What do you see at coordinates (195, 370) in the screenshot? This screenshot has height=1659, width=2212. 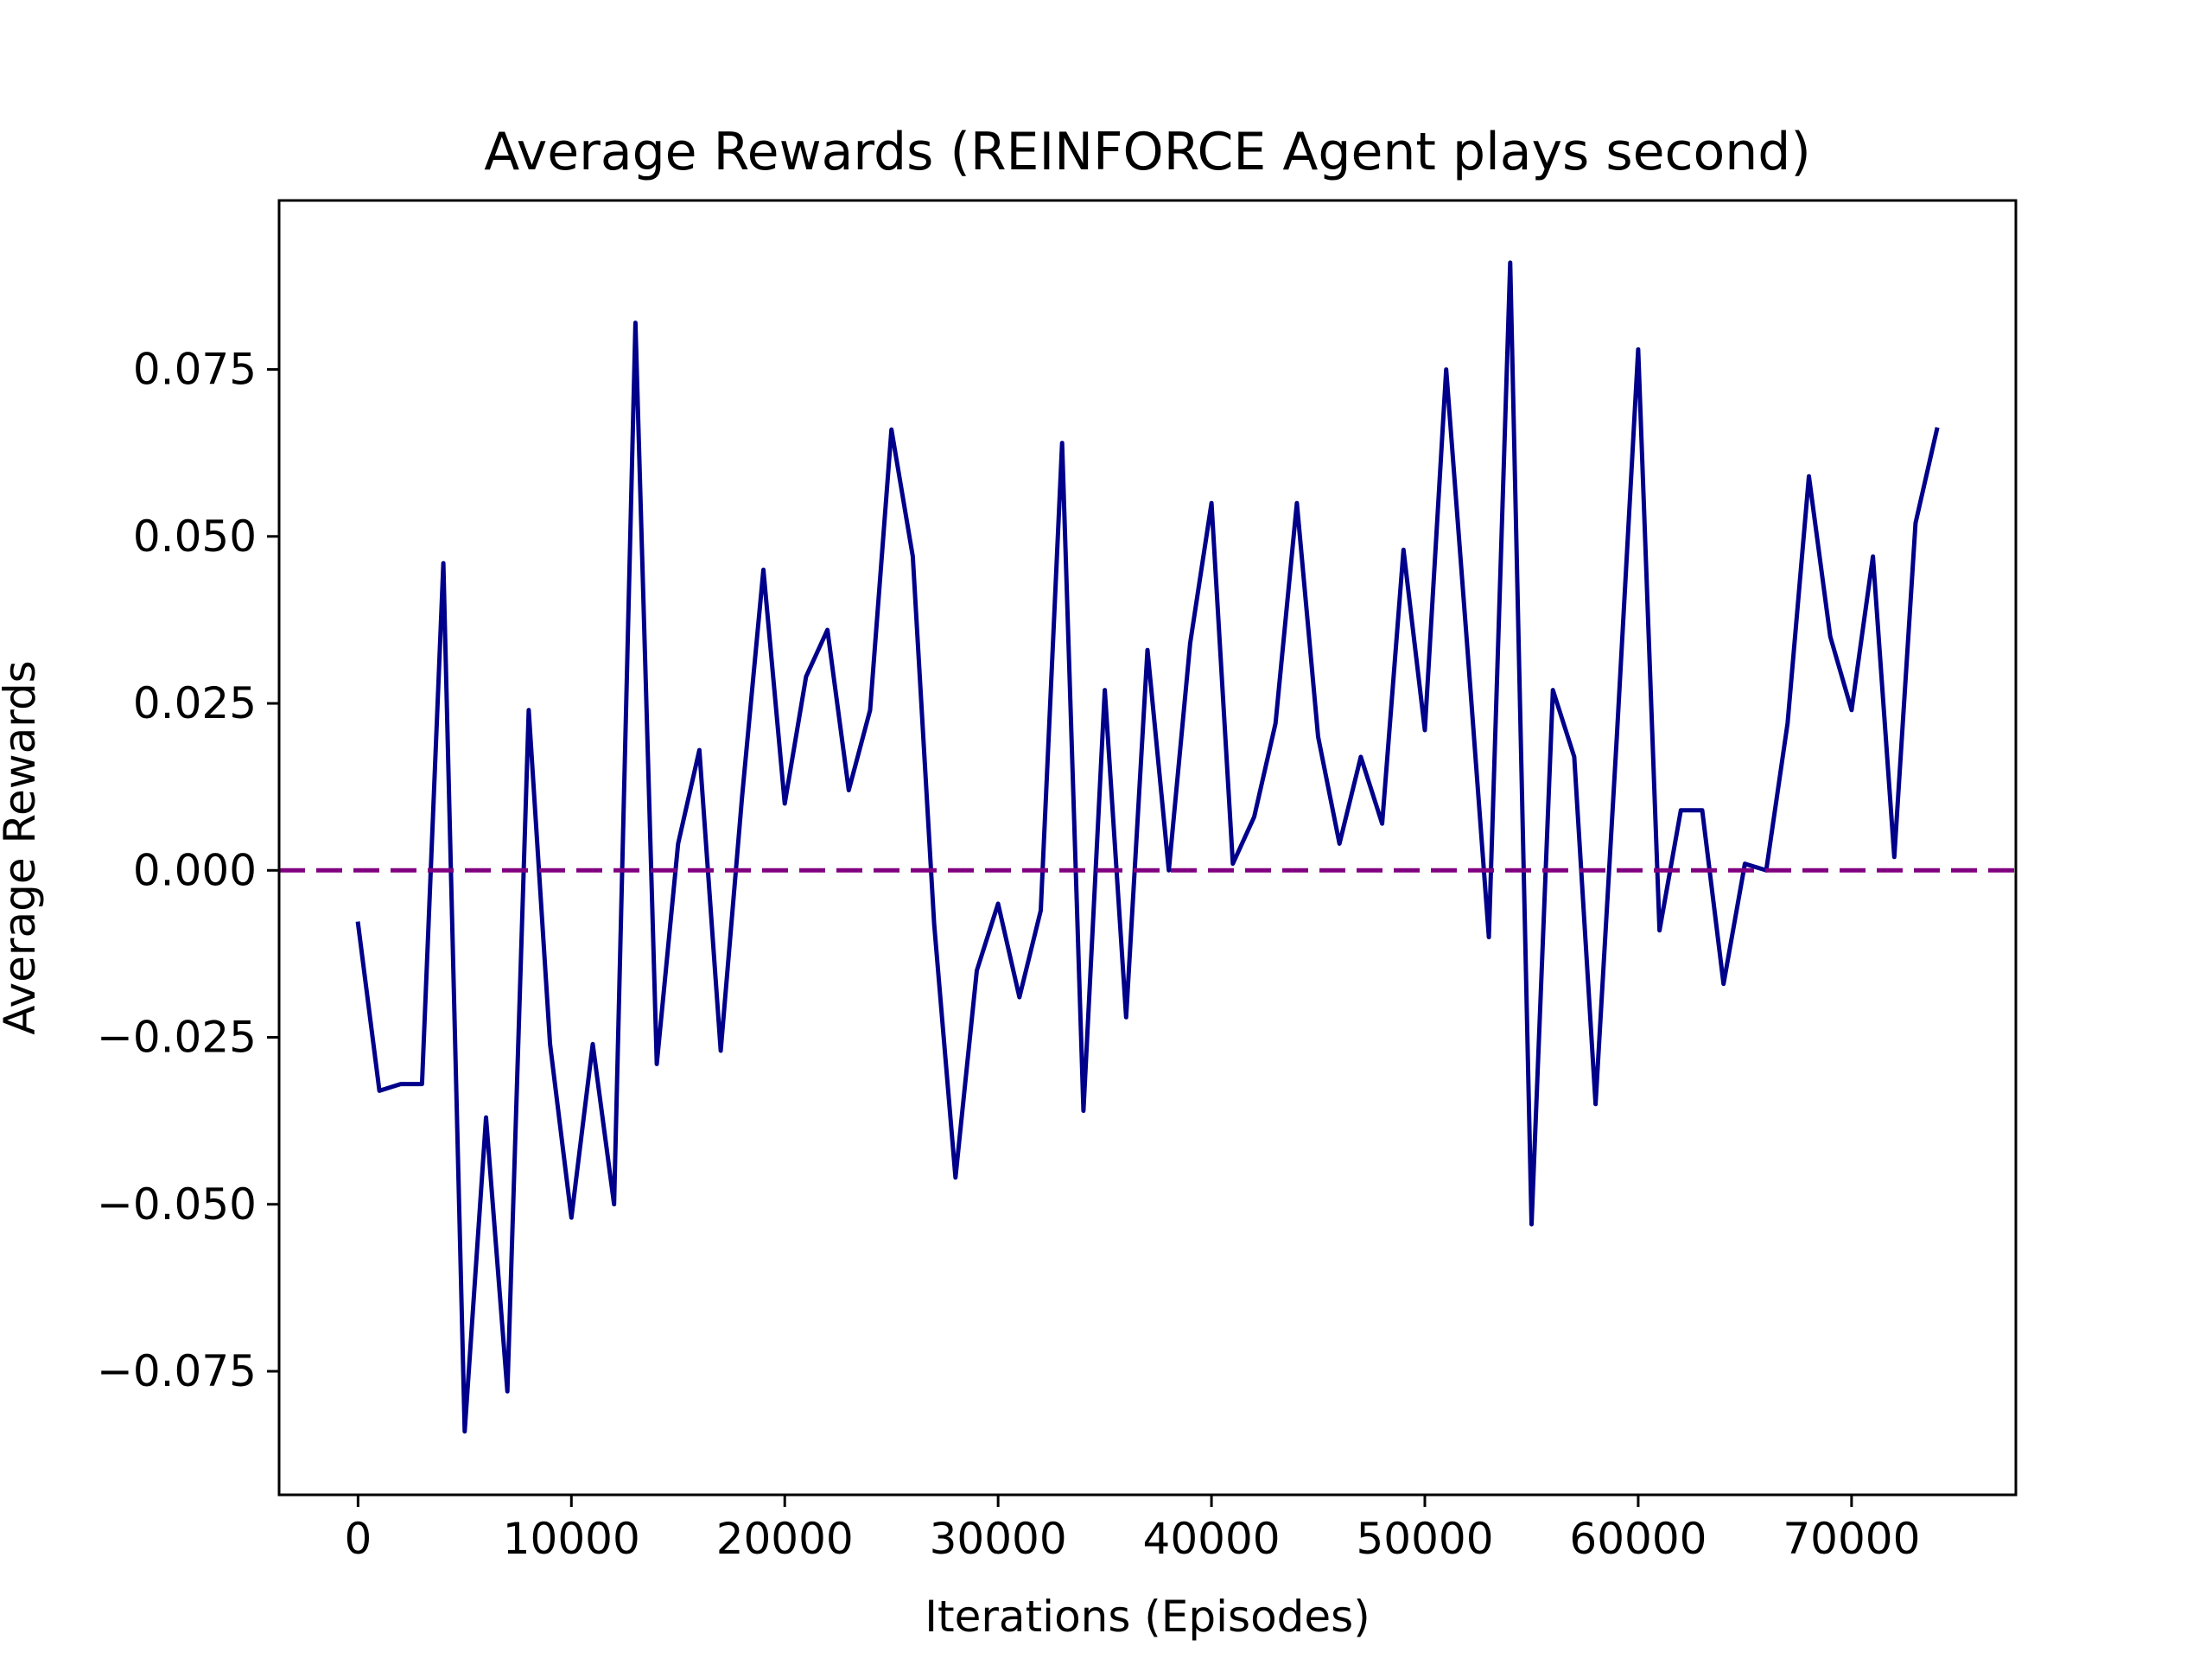 I see `y-tick-label: 0.075` at bounding box center [195, 370].